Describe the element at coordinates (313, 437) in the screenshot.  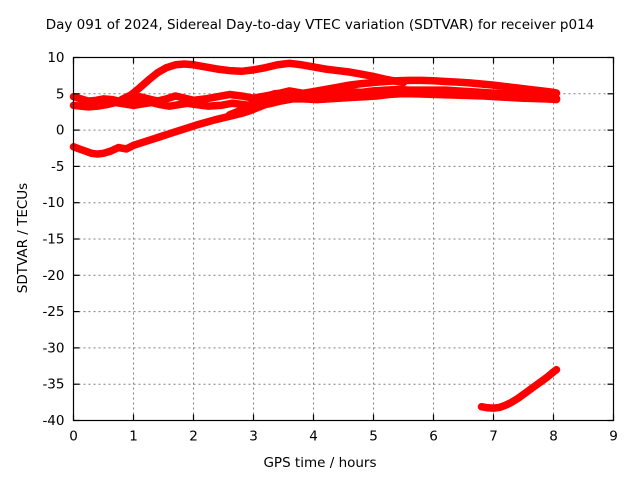
I see `x-tick-label: 4` at that location.